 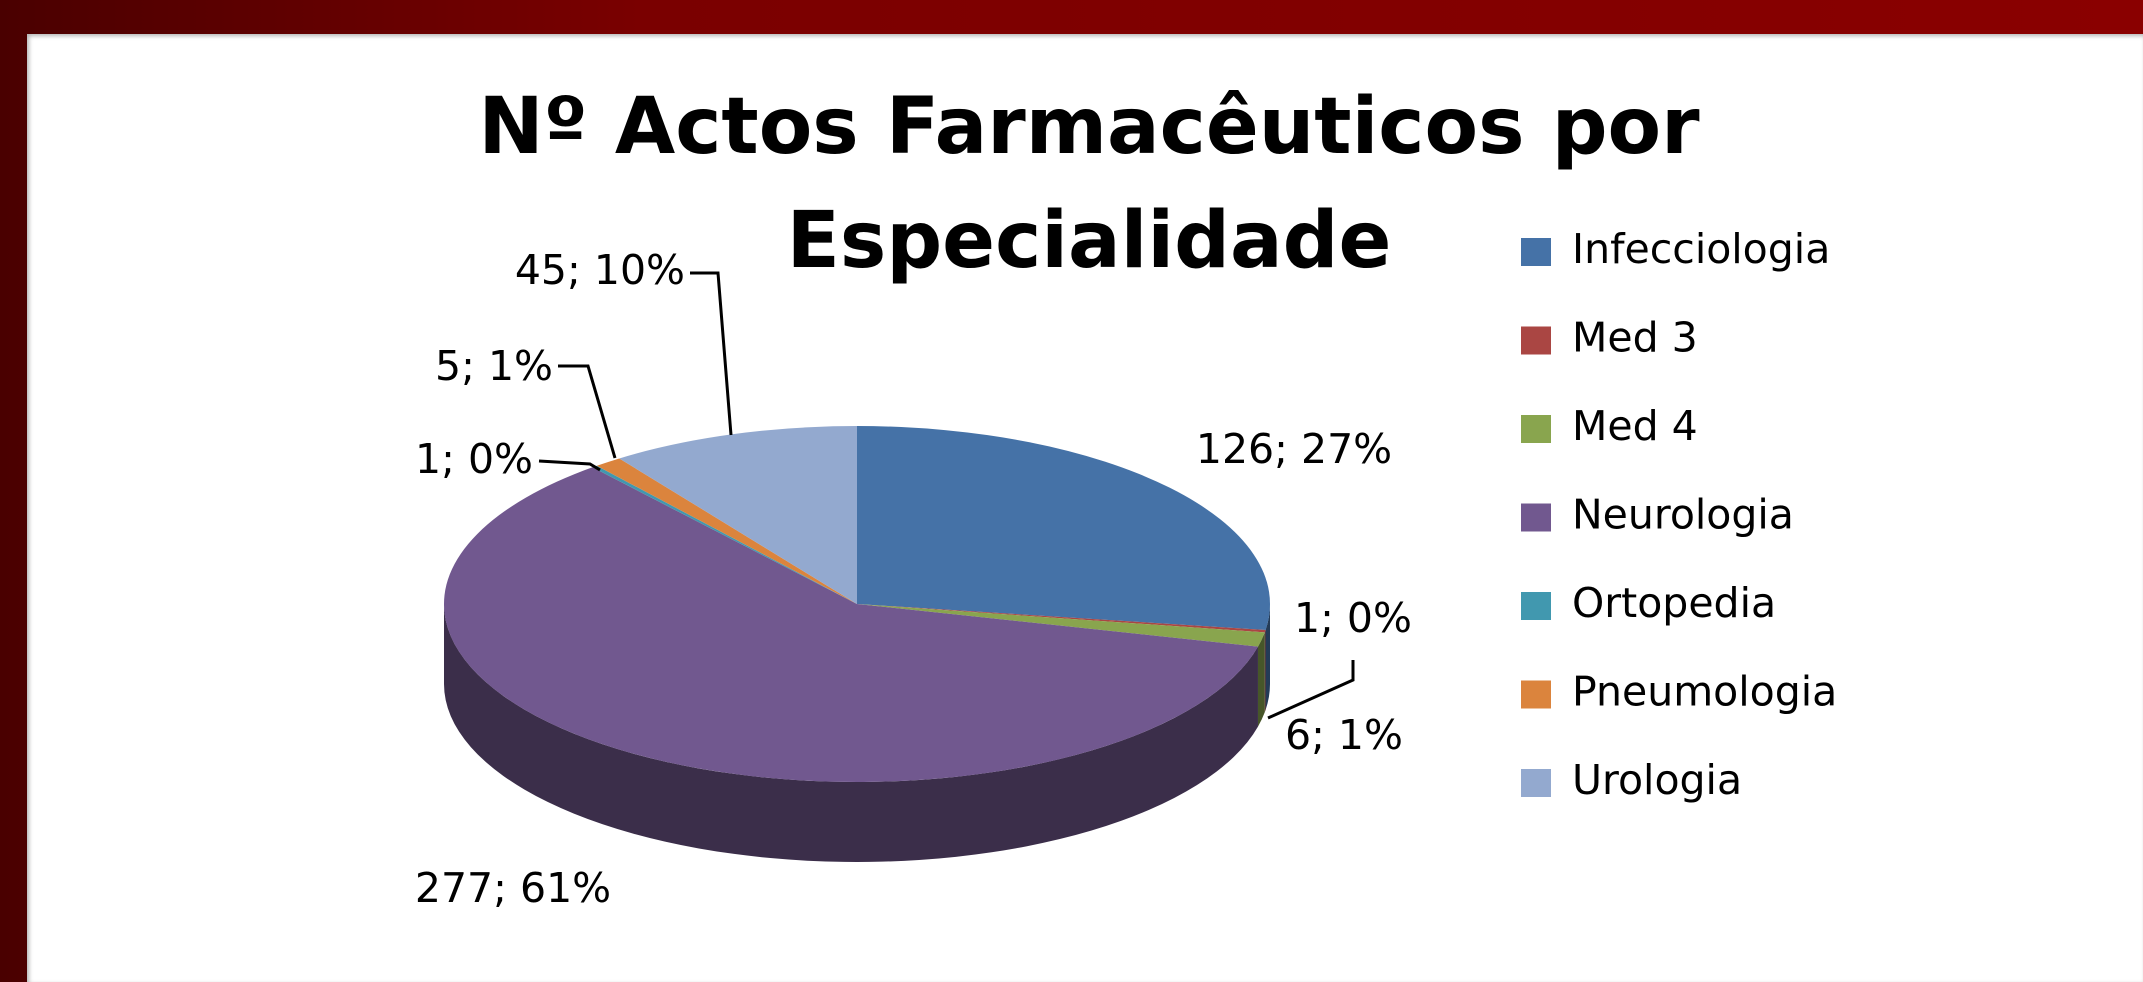 I want to click on chart-title: Nº Actos Farmacêuticos por Especialidade, so click(x=1089, y=184).